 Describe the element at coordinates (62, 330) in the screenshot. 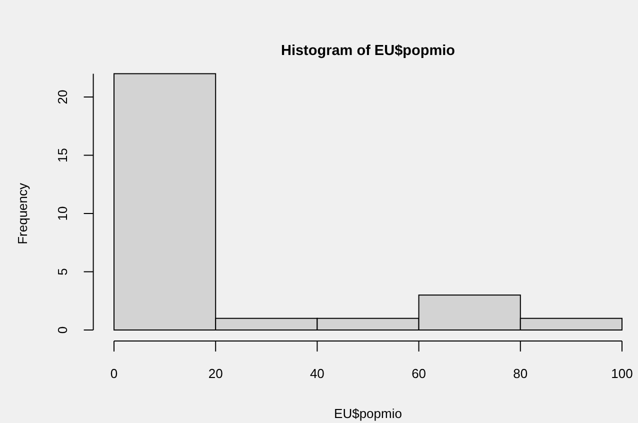

I see `y-tick-label: 0` at that location.